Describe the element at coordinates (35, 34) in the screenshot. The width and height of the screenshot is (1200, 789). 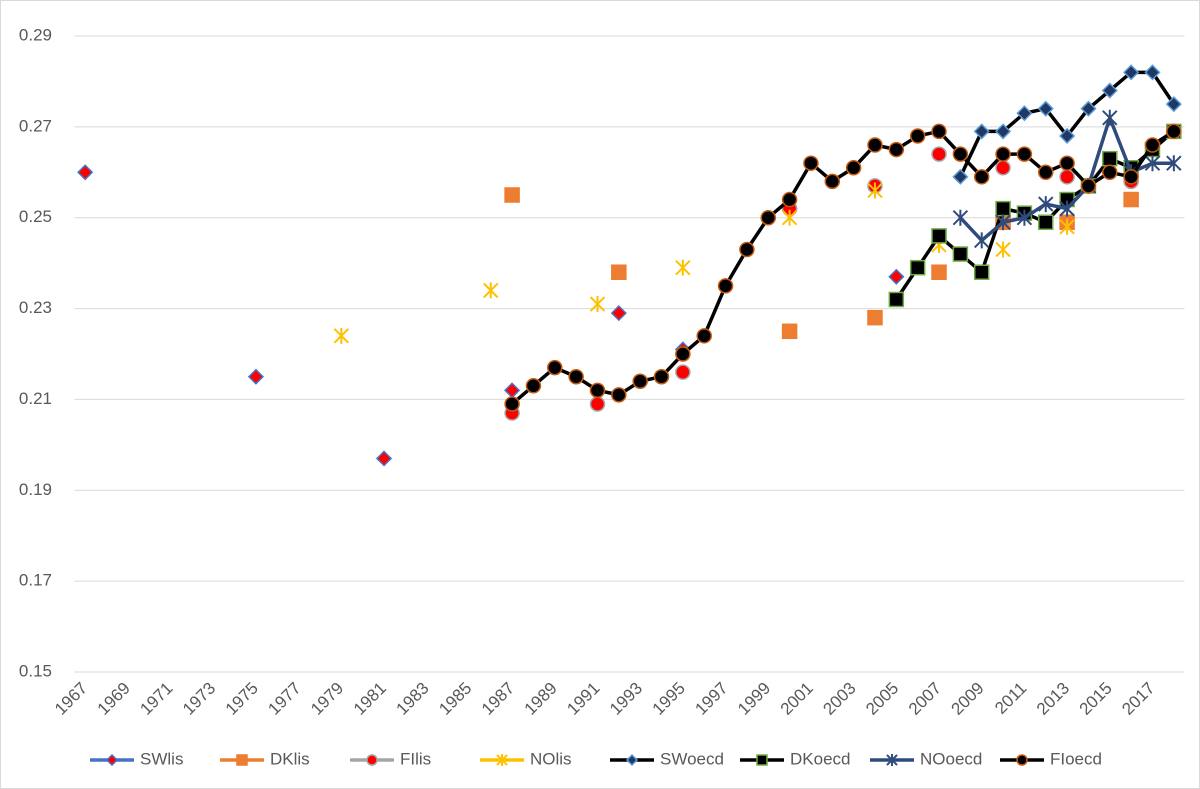
I see `y-tick-label: 0.29` at that location.